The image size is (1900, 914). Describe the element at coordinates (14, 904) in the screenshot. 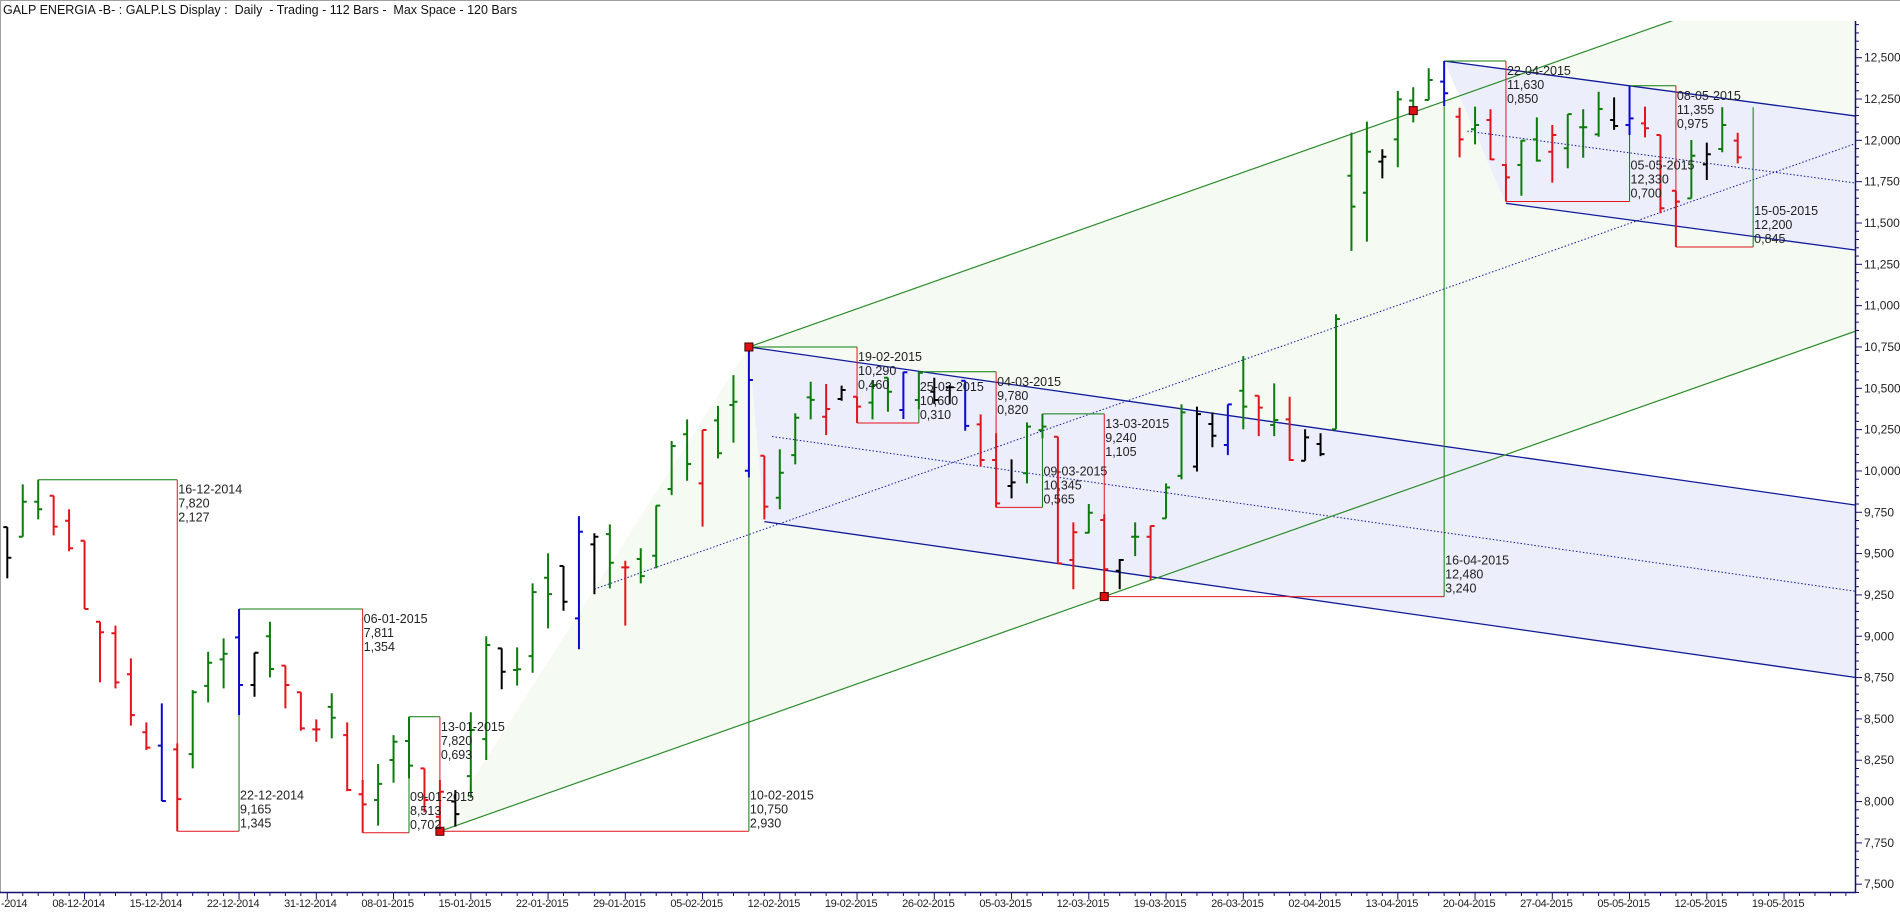

I see `x-tick-label: -2014` at that location.